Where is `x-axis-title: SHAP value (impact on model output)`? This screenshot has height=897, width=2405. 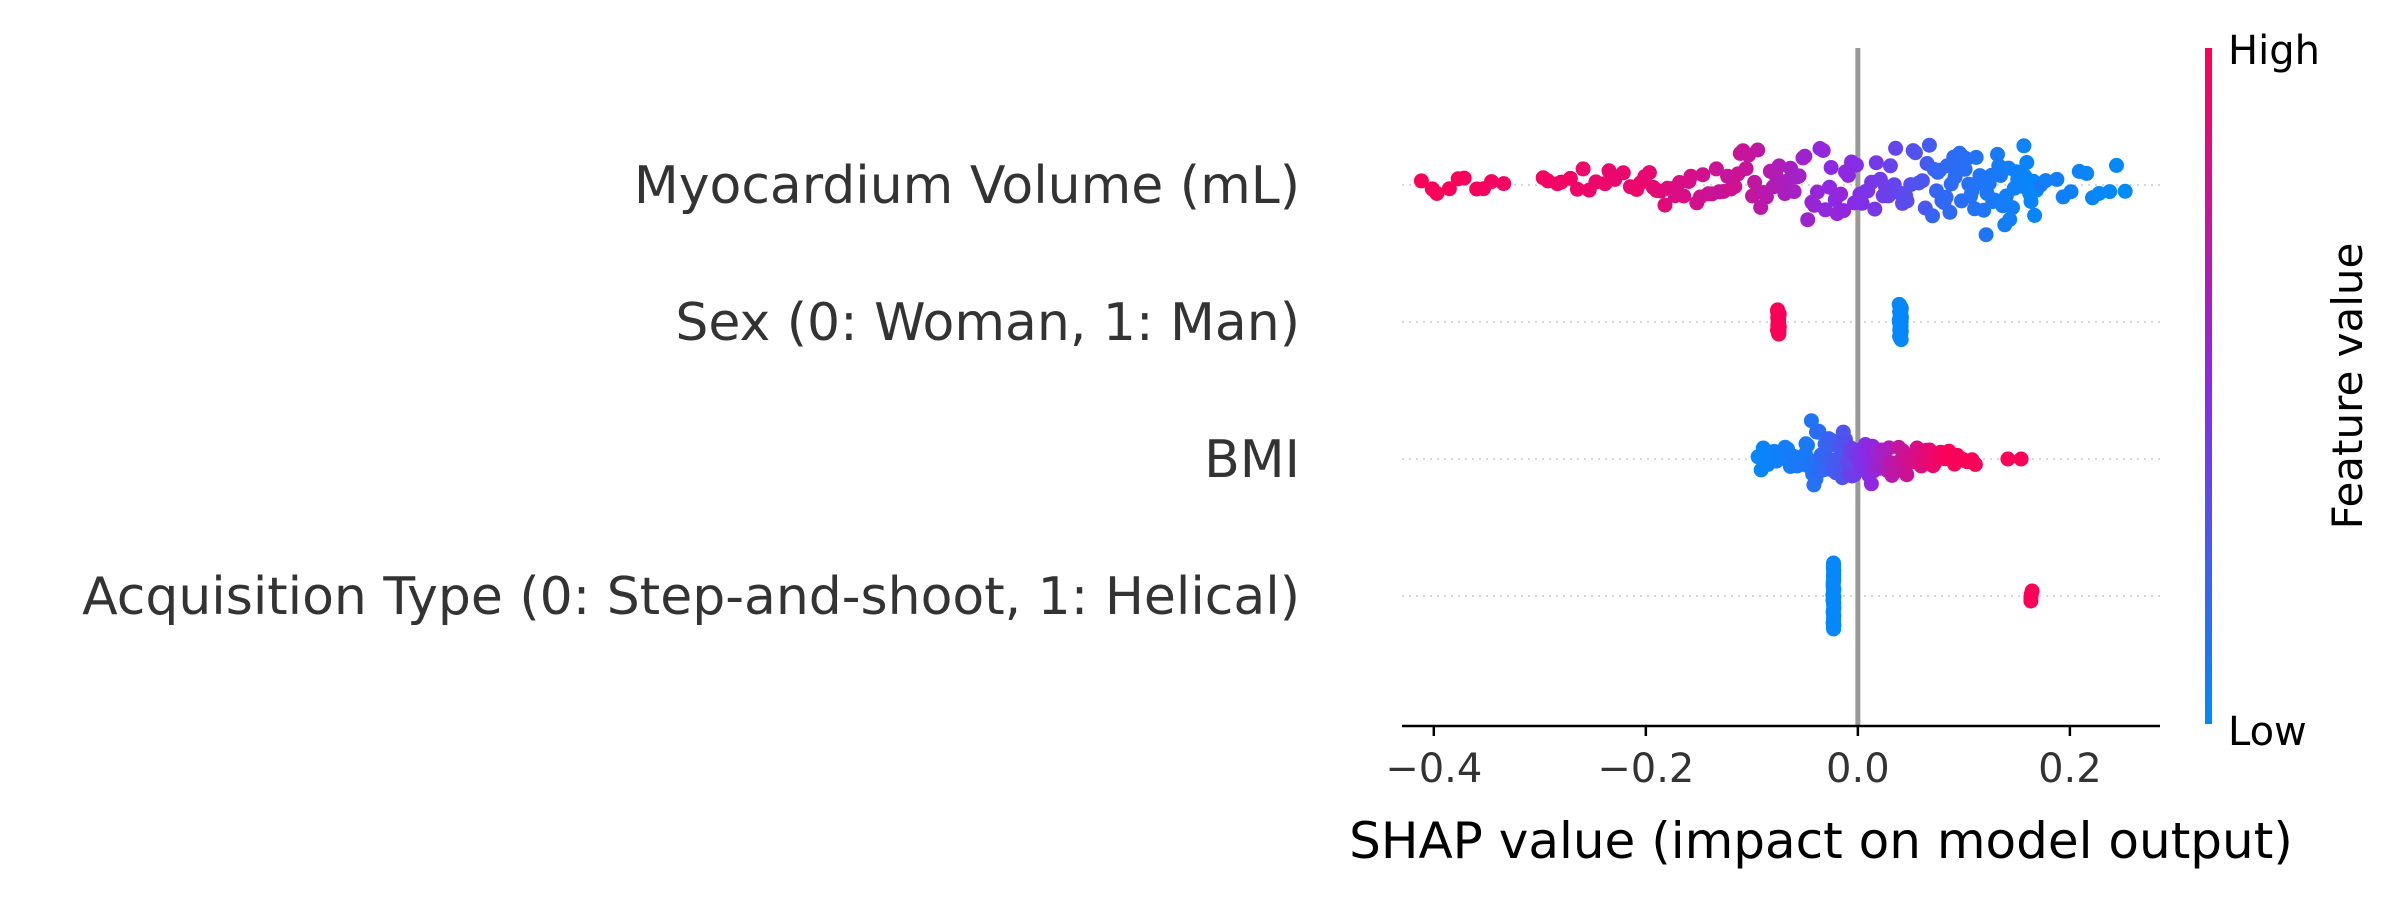 x-axis-title: SHAP value (impact on model output) is located at coordinates (1821, 841).